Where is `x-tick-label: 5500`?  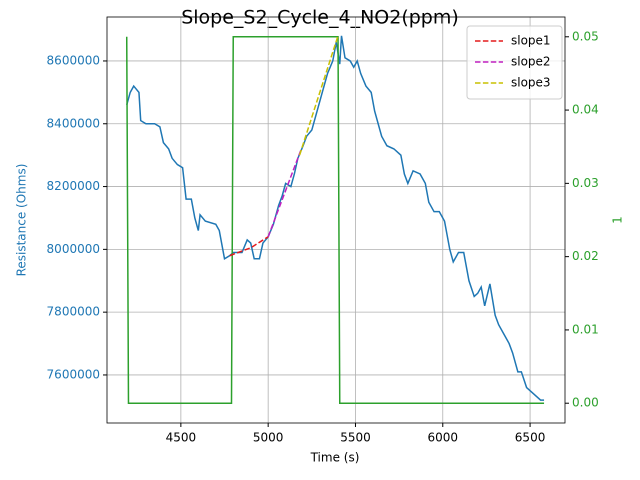
x-tick-label: 5500 is located at coordinates (355, 438).